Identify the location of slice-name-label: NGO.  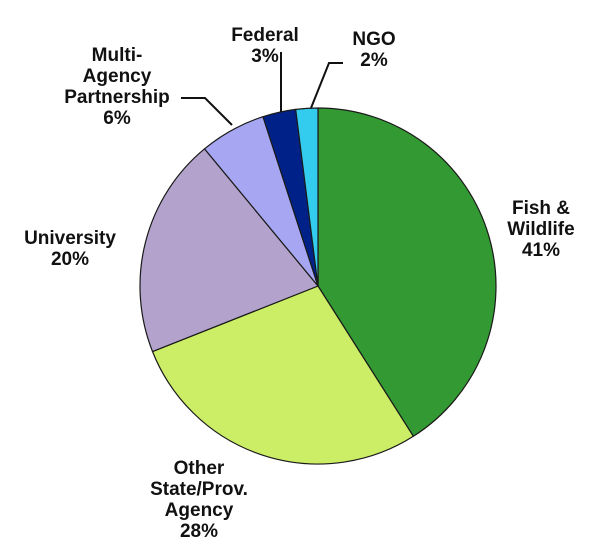
(373, 39).